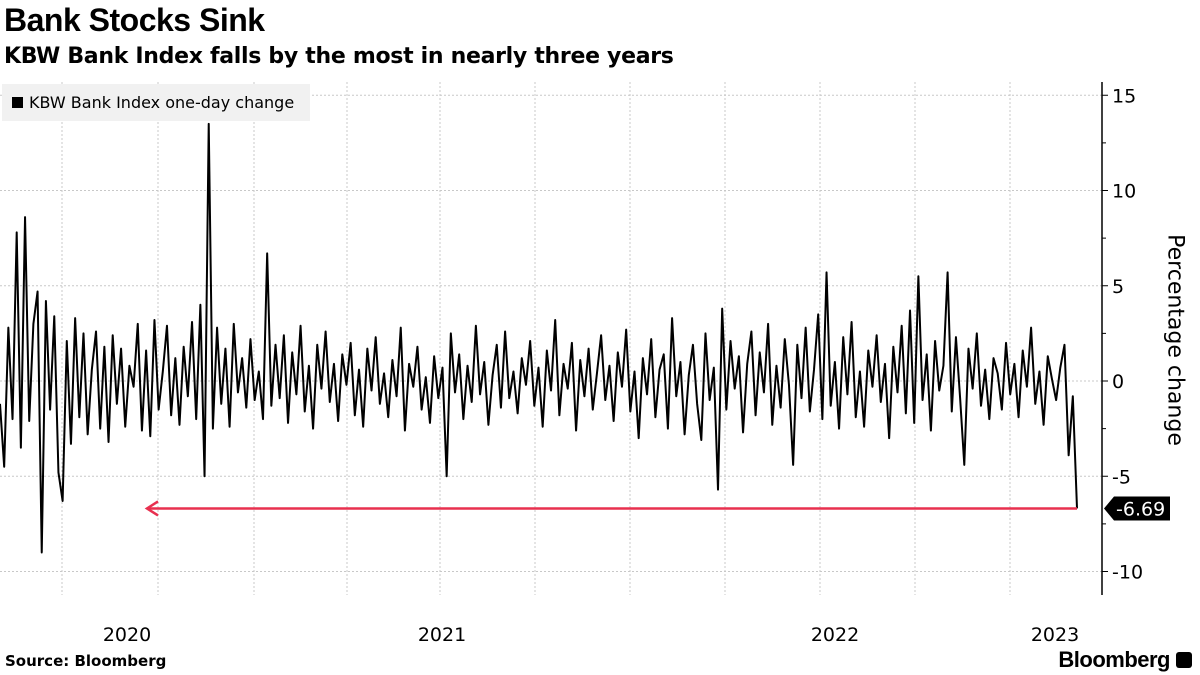  I want to click on y-tick-label: -10, so click(1127, 573).